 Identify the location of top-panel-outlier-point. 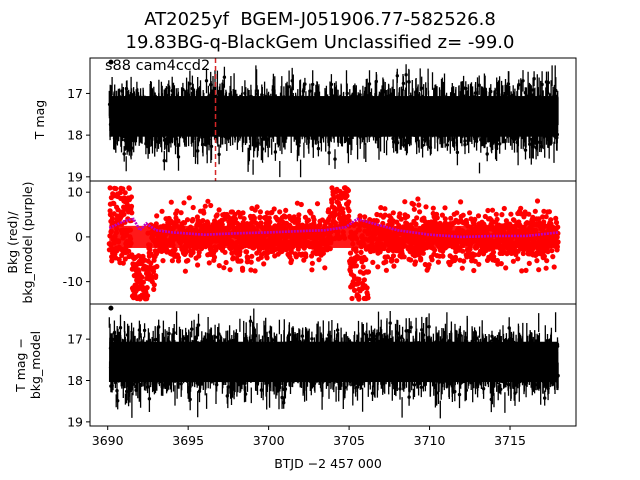
(111, 62).